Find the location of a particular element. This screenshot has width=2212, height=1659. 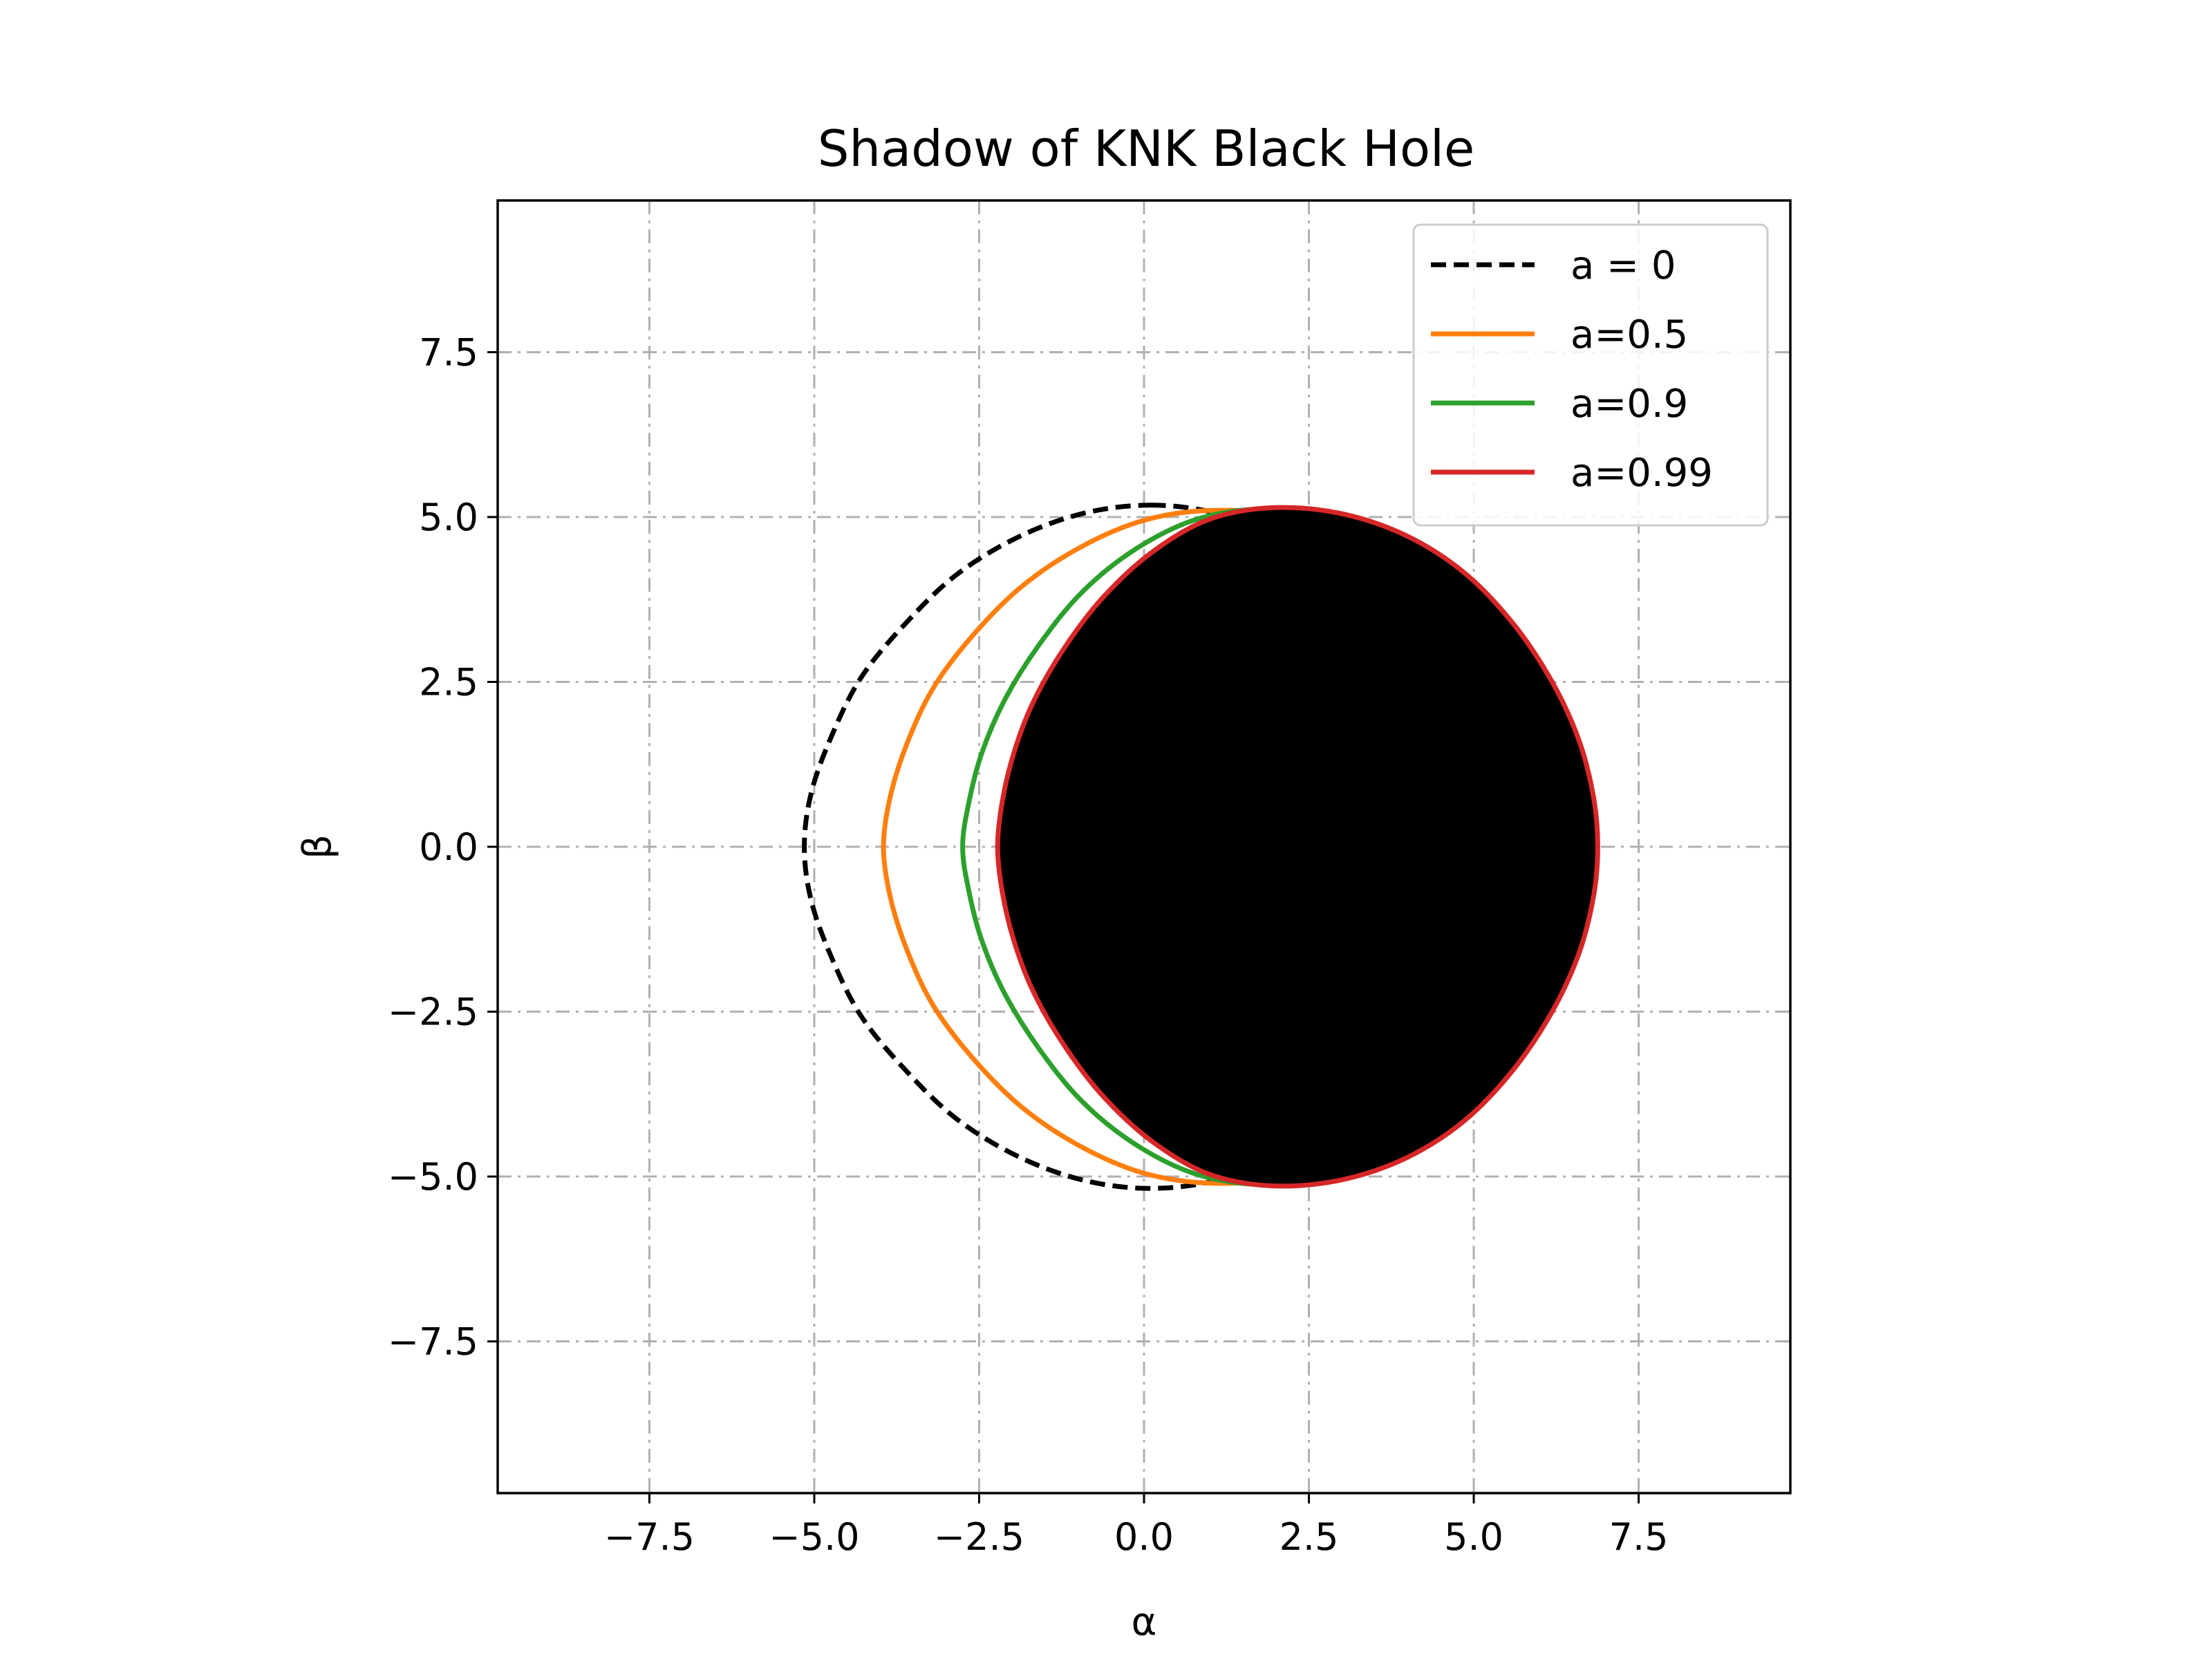

y-tick-label: −5.0 is located at coordinates (433, 1177).